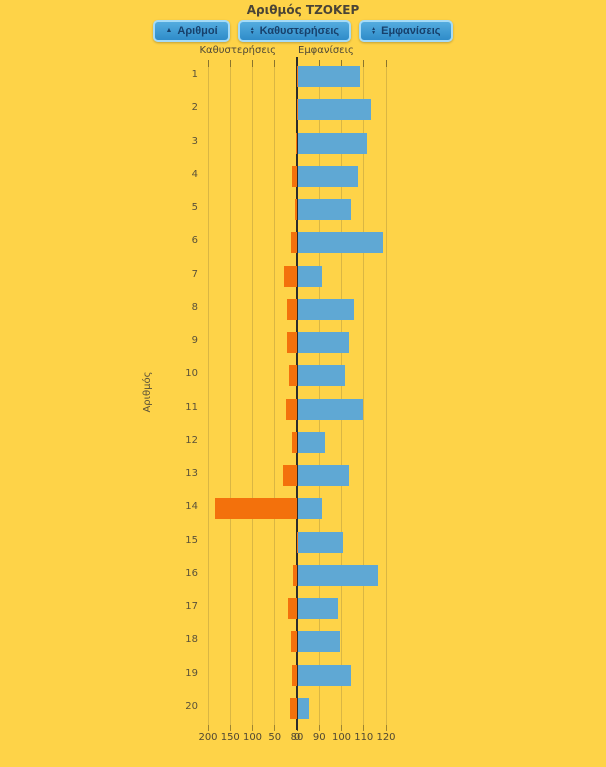 This screenshot has width=606, height=767. I want to click on chart-row: 20, so click(303, 708).